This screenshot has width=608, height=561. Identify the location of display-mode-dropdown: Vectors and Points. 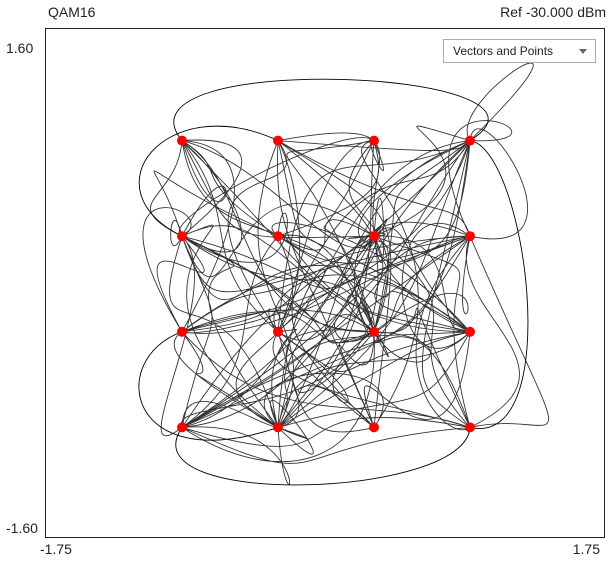
(519, 51).